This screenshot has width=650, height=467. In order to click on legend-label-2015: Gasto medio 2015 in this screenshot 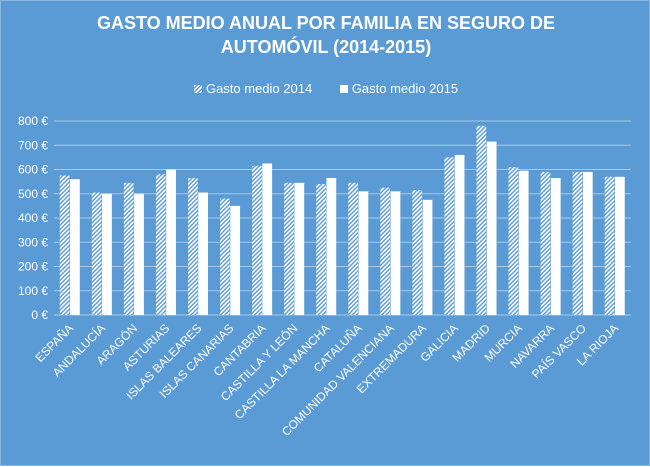, I will do `click(405, 88)`.